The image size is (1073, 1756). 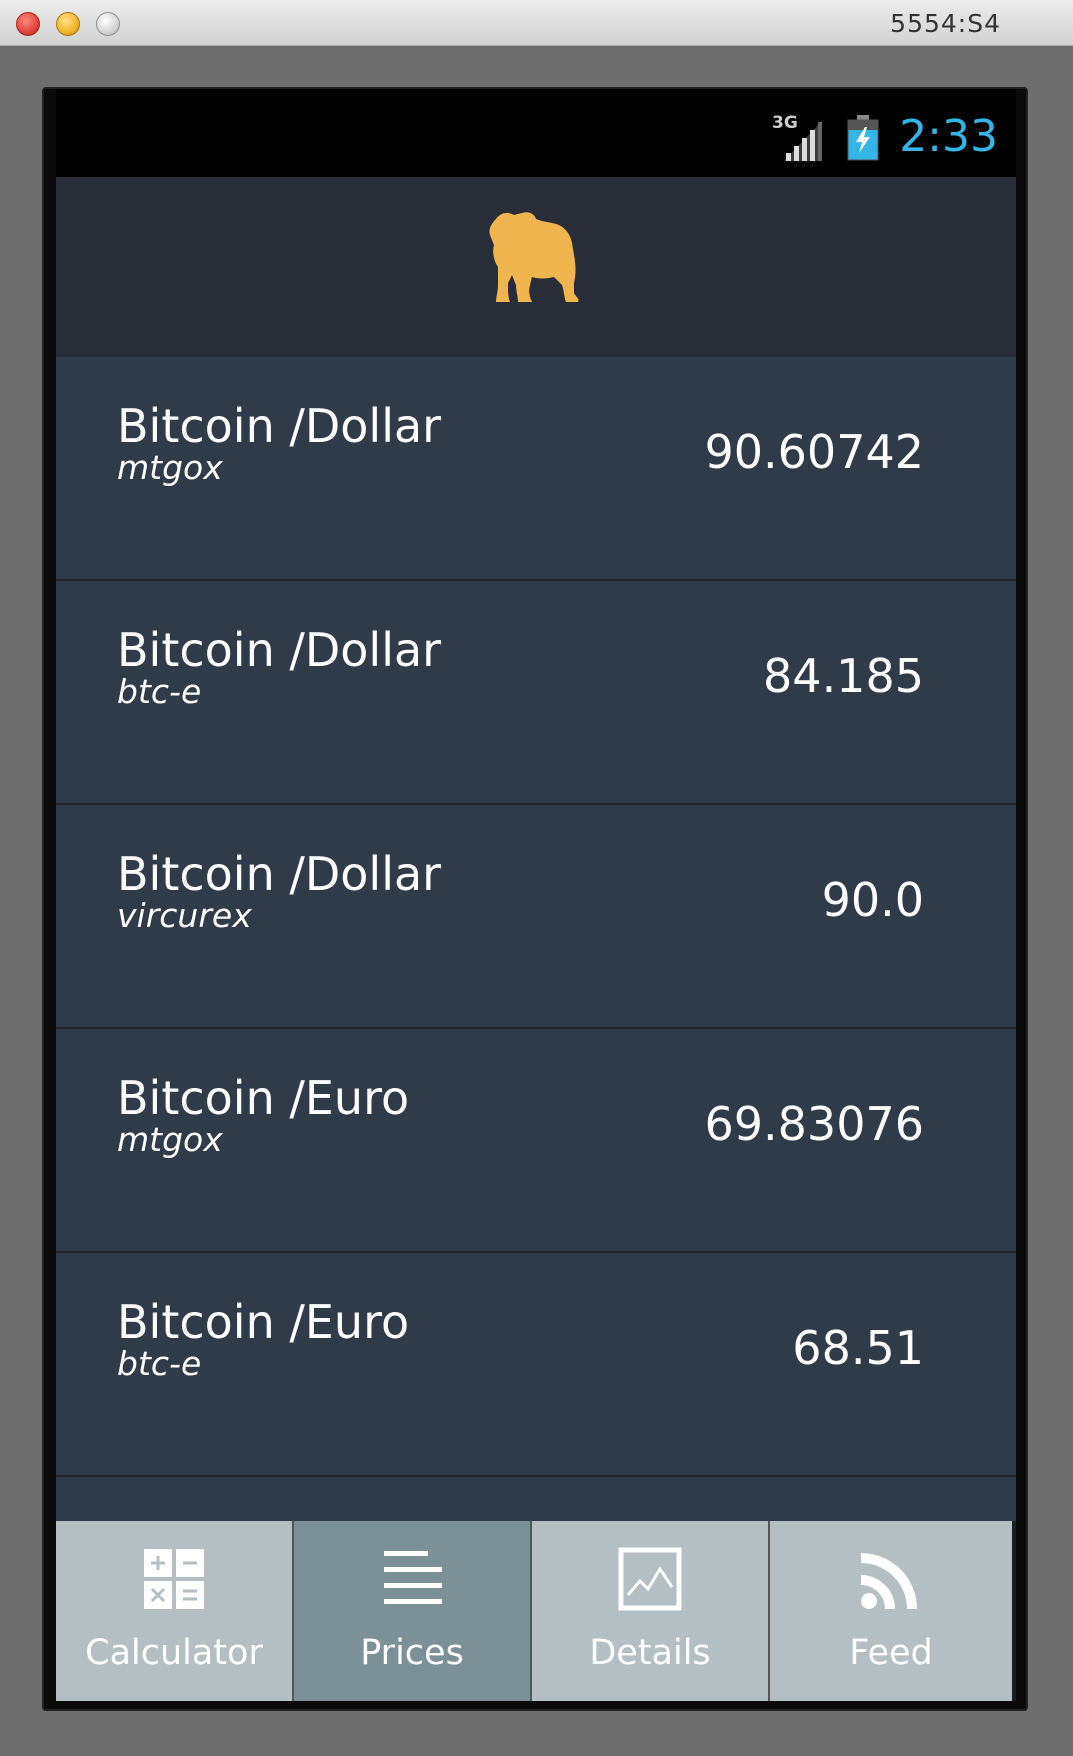 What do you see at coordinates (843, 676) in the screenshot?
I see `price-value: 84.185` at bounding box center [843, 676].